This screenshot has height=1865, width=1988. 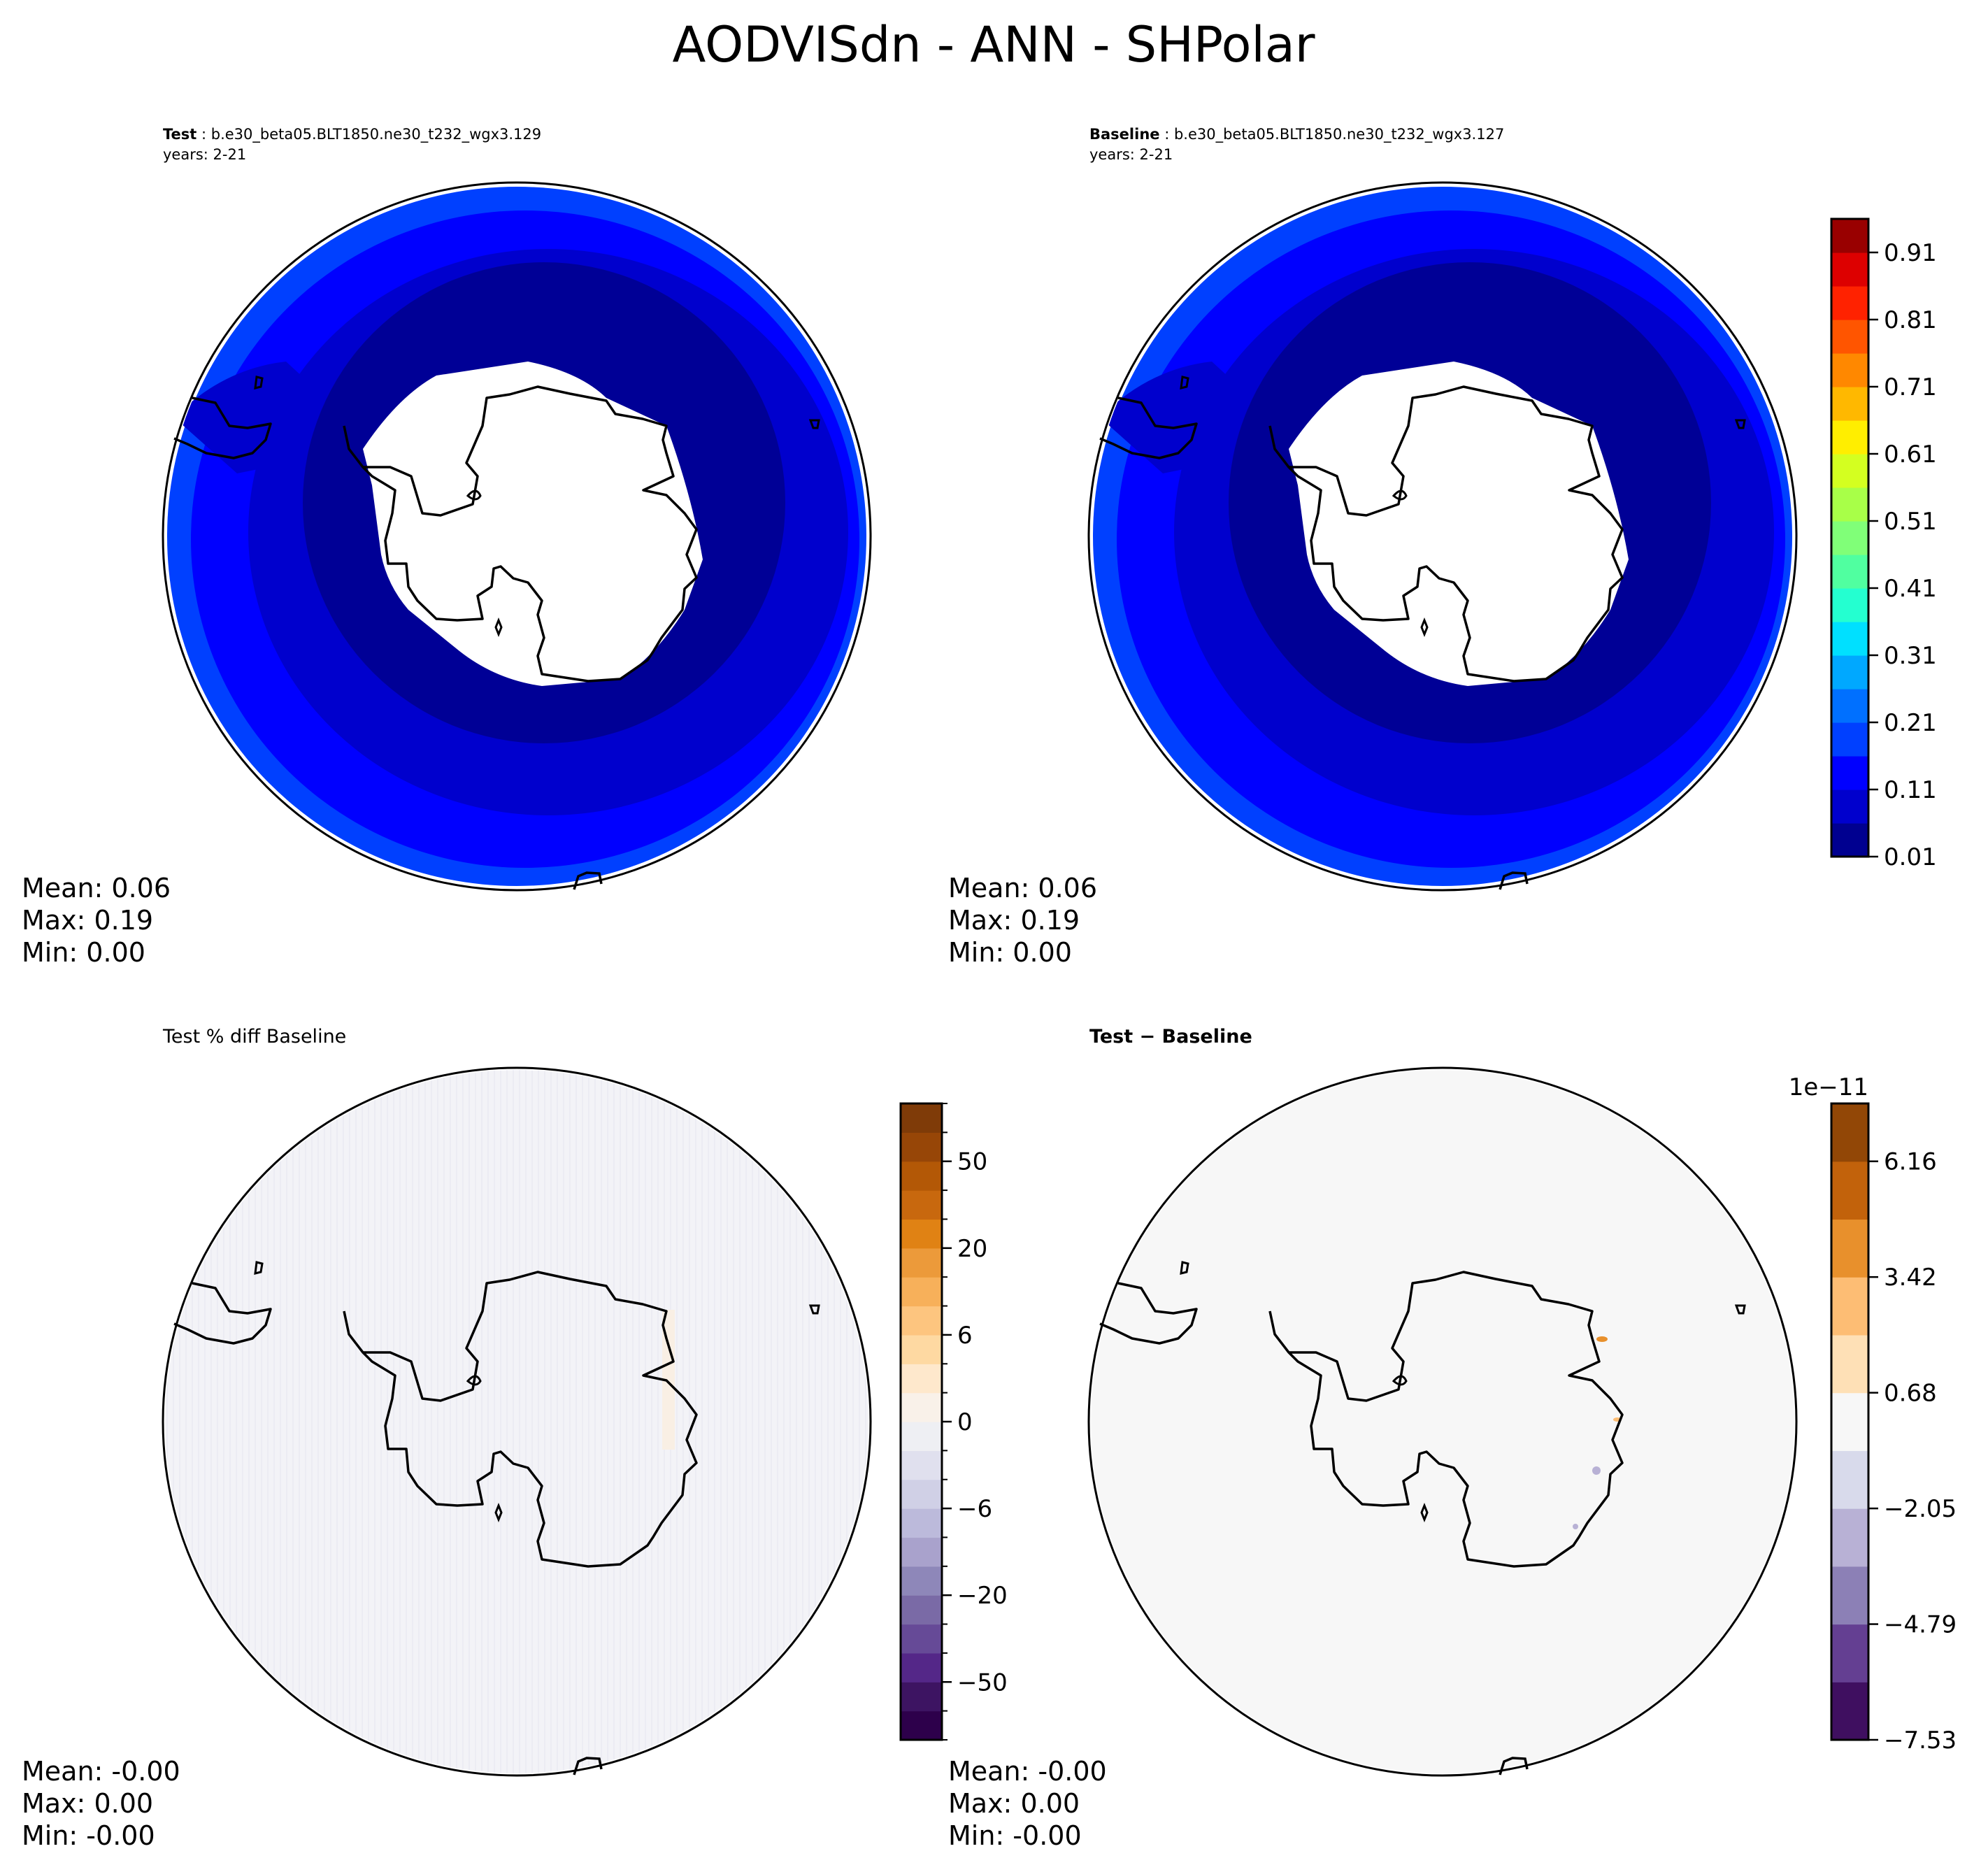 What do you see at coordinates (953, 1421) in the screenshot?
I see `colorbar-pct-diff: −50 −20 −6 0 6 20 50` at bounding box center [953, 1421].